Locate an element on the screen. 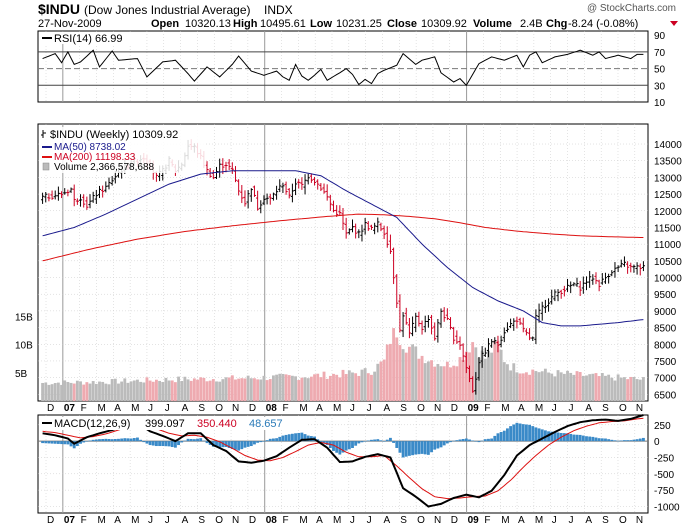 The image size is (700, 530). macd-y-tick: -1000 is located at coordinates (667, 507).